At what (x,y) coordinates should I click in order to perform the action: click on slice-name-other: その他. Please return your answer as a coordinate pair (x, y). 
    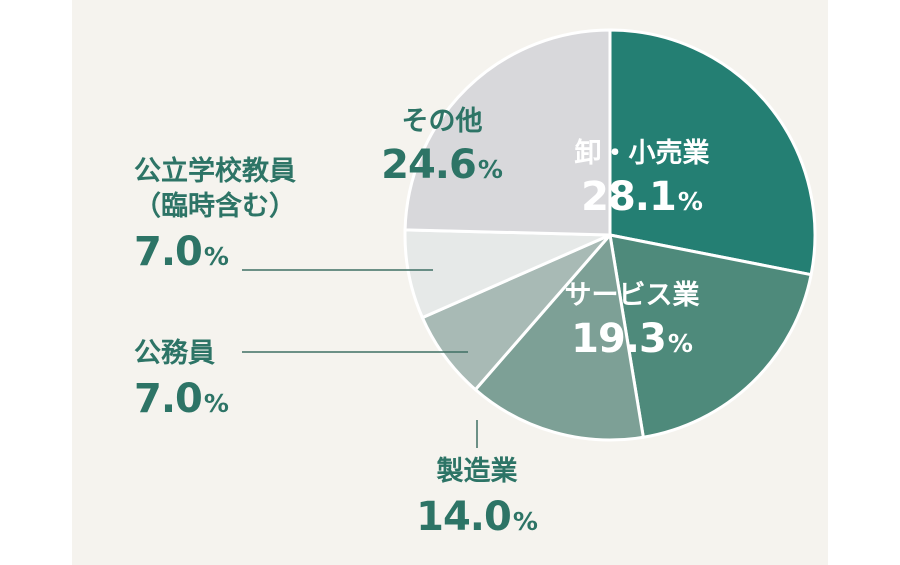
    Looking at the image, I should click on (442, 121).